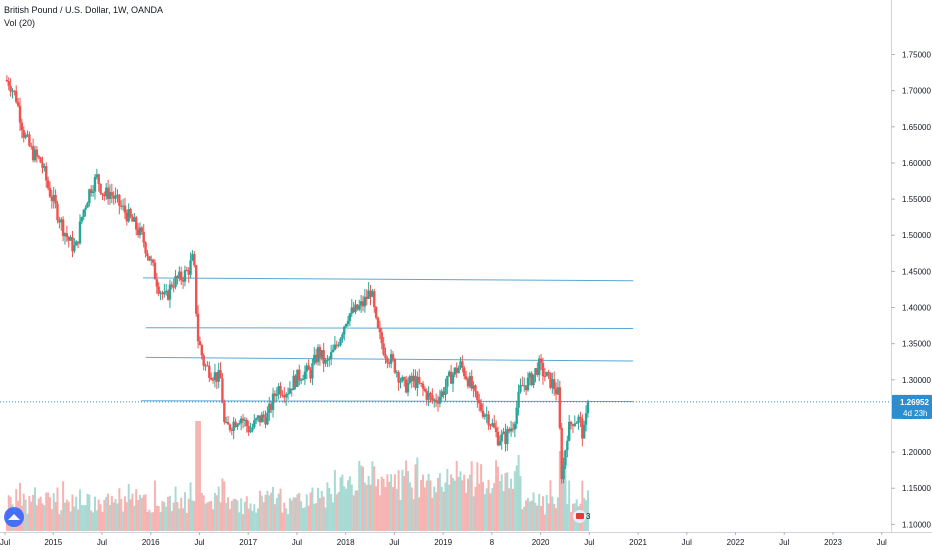  What do you see at coordinates (915, 413) in the screenshot?
I see `bar-countdown-label: 4d 23h` at bounding box center [915, 413].